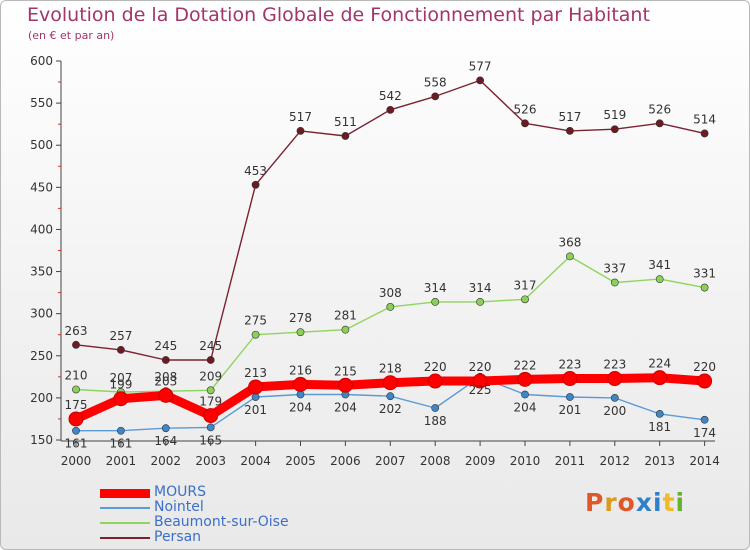  Describe the element at coordinates (165, 441) in the screenshot. I see `data-label-nointel: 164` at that location.